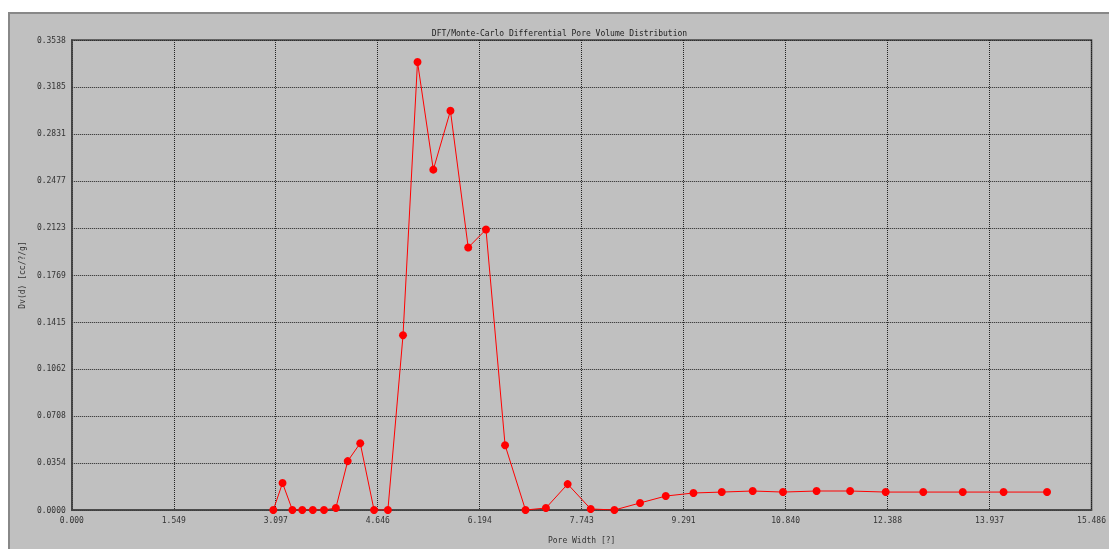 Image resolution: width=1109 pixels, height=549 pixels. I want to click on y-tick-label: 0.2831, so click(51, 134).